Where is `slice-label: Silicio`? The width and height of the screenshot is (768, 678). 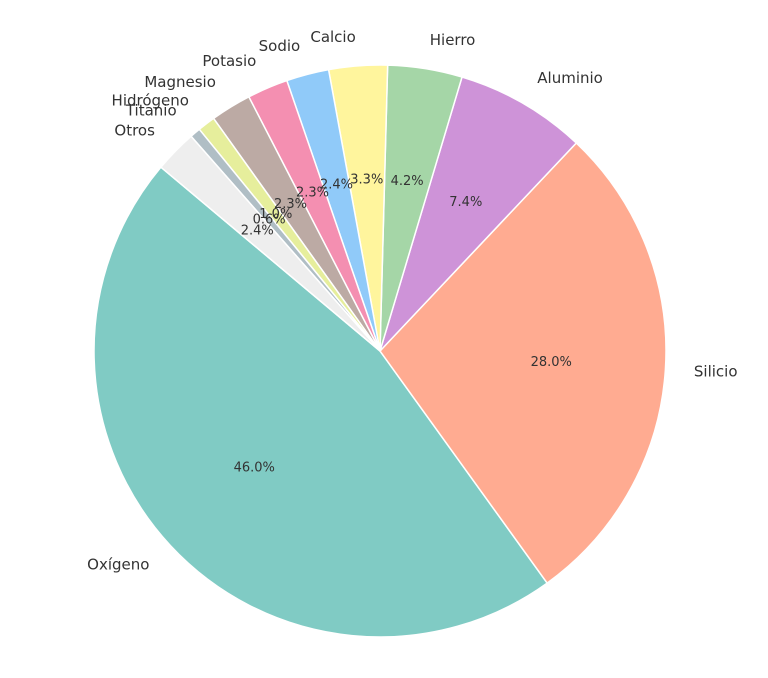 slice-label: Silicio is located at coordinates (716, 371).